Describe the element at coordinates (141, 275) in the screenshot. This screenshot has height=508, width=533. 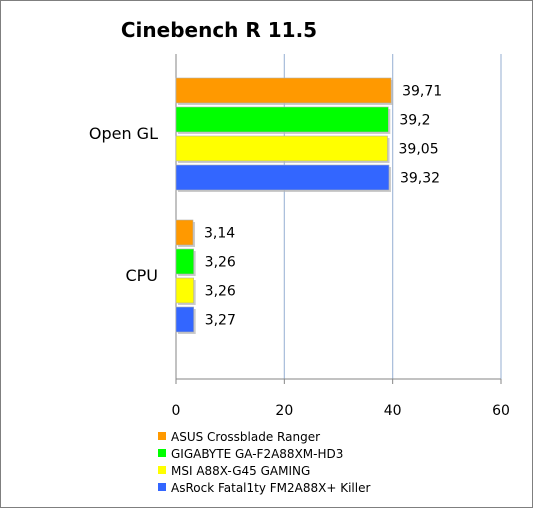
I see `category-label-1: CPU` at that location.